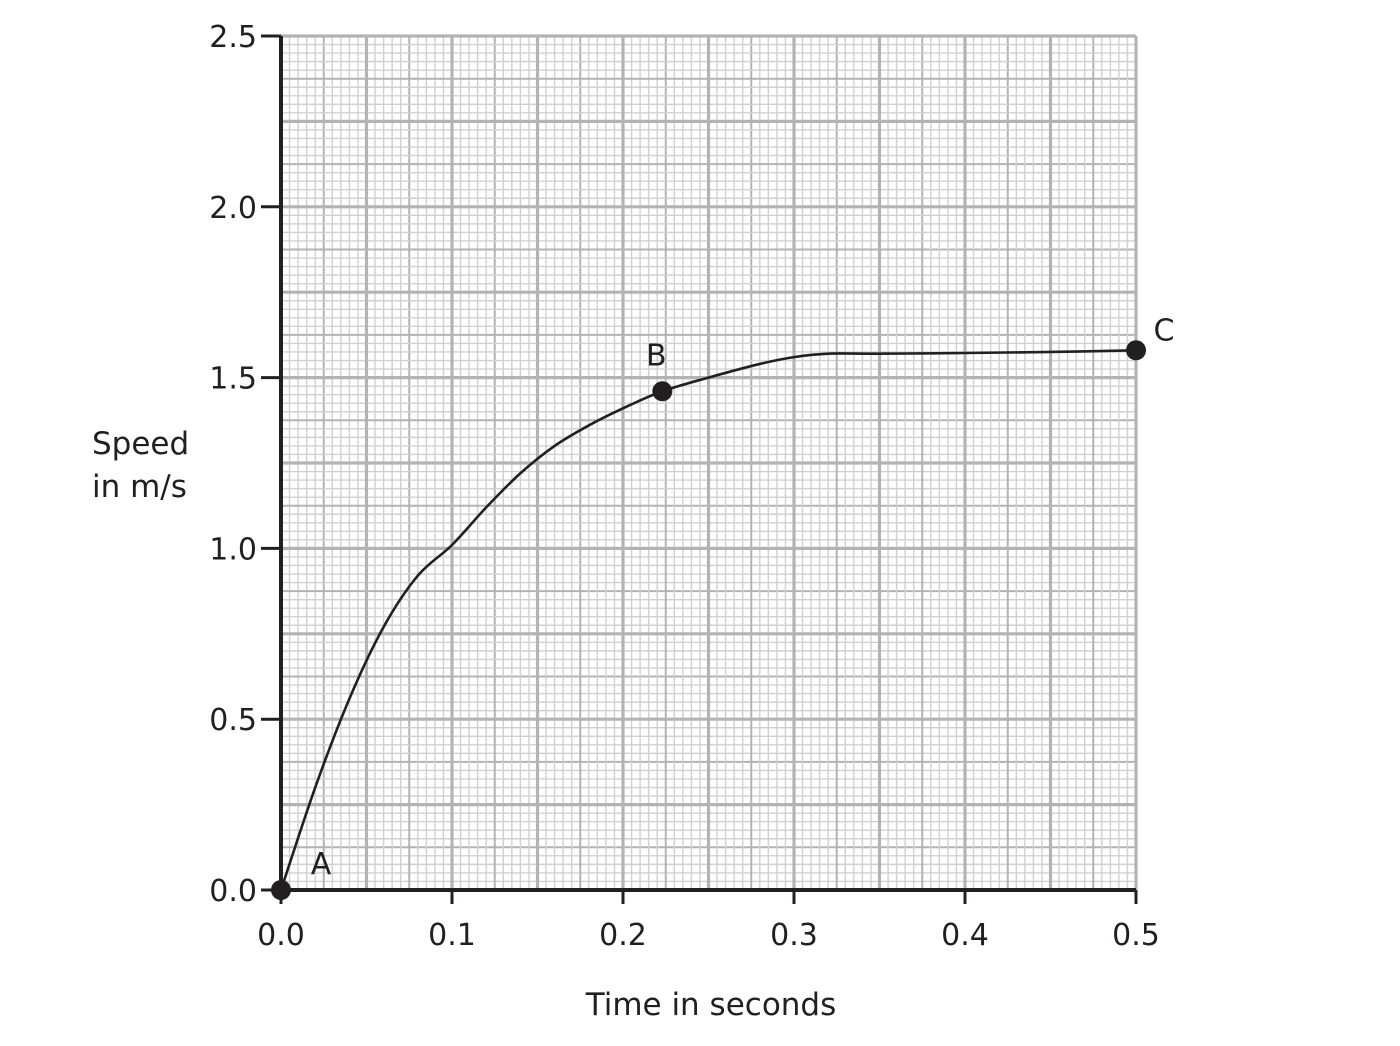 The image size is (1400, 1046). I want to click on y-tick-label: 2.5, so click(233, 37).